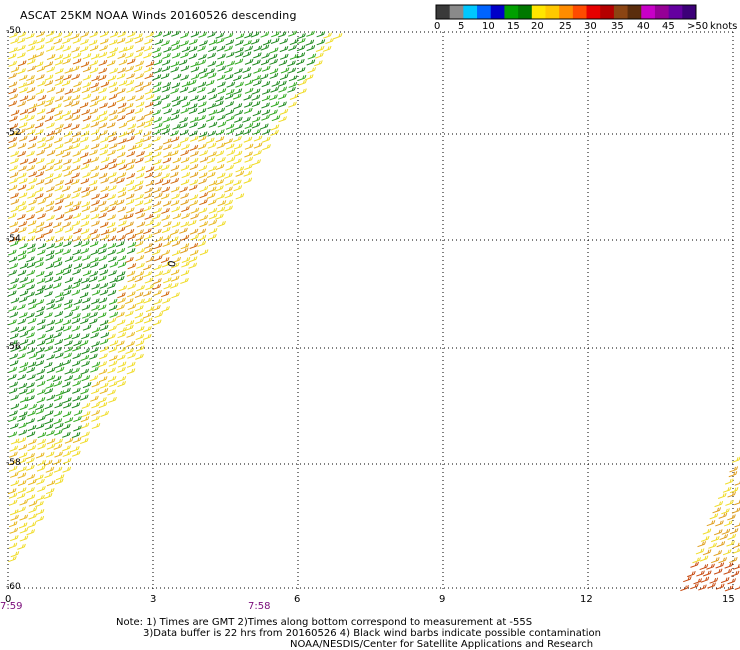 This screenshot has width=740, height=650. I want to click on wind-speed-colorbar, so click(566, 12).